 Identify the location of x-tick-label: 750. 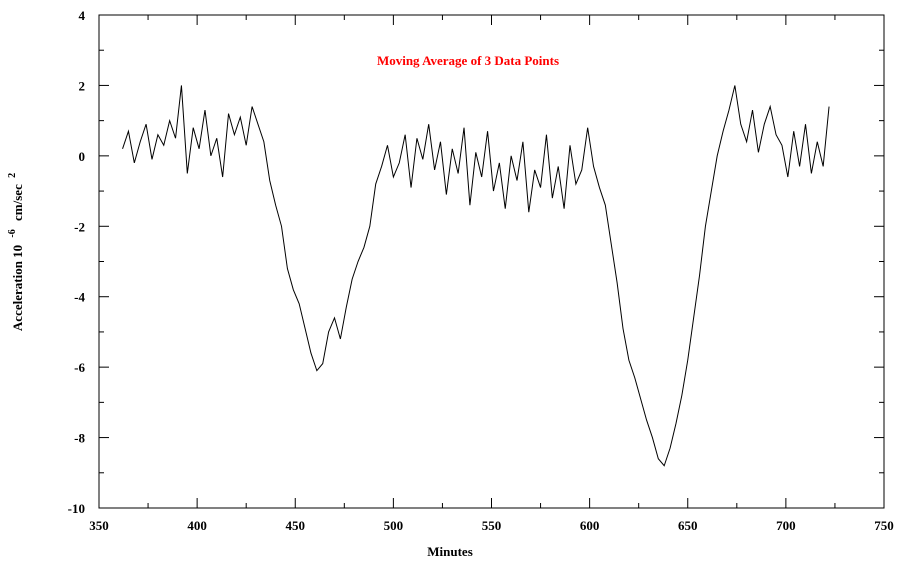
(884, 525).